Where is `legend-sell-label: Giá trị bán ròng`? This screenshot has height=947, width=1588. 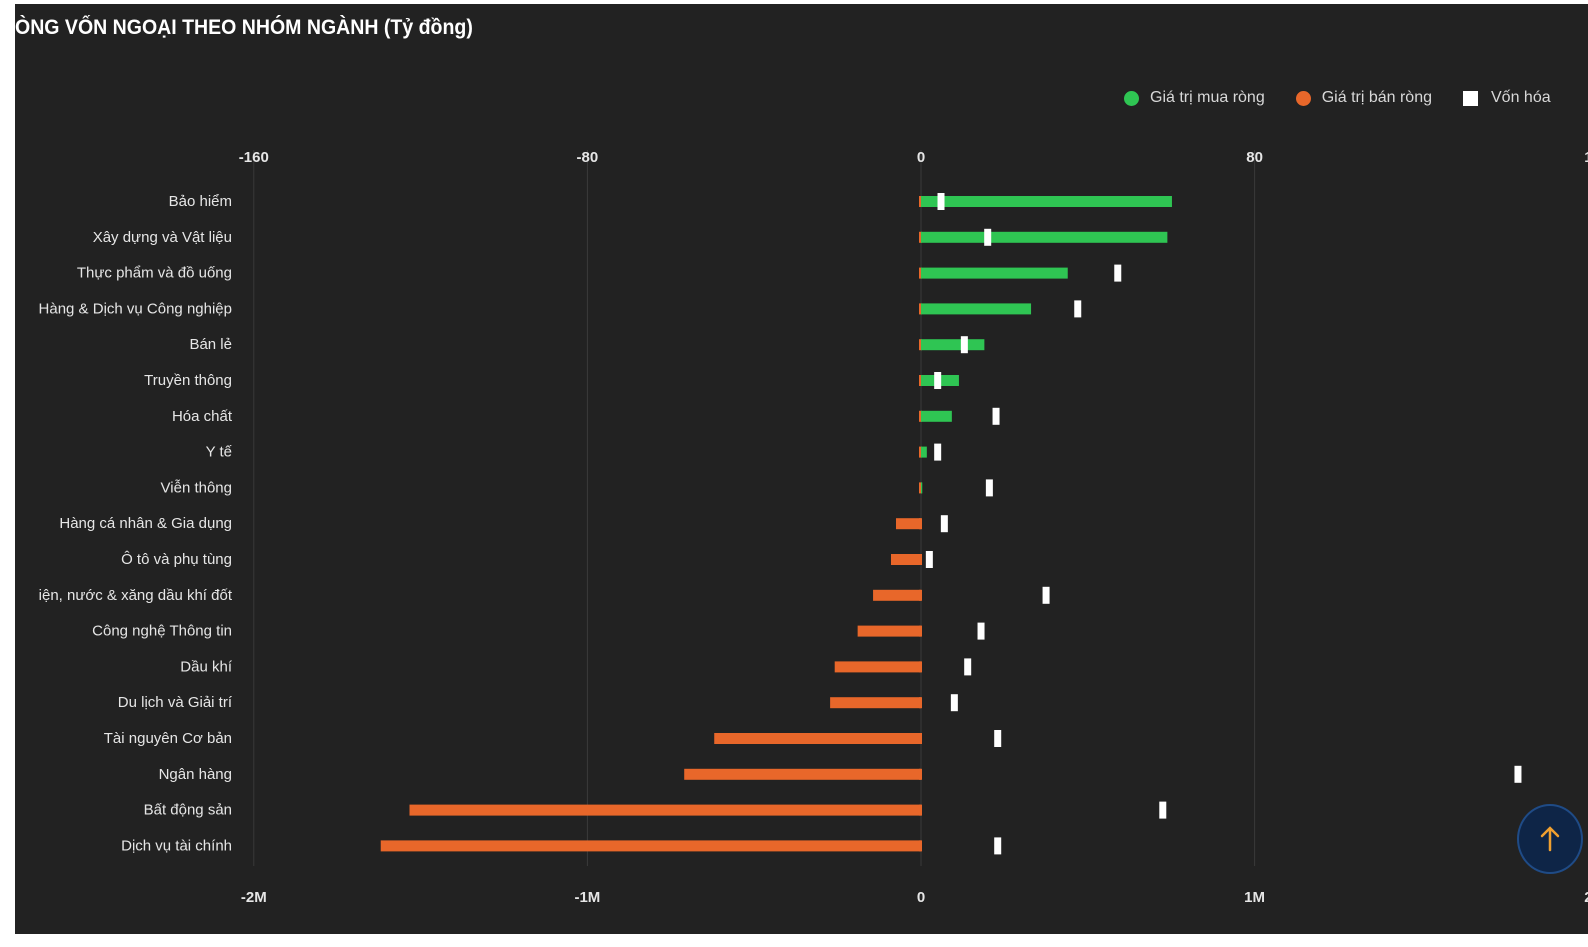 legend-sell-label: Giá trị bán ròng is located at coordinates (1376, 97).